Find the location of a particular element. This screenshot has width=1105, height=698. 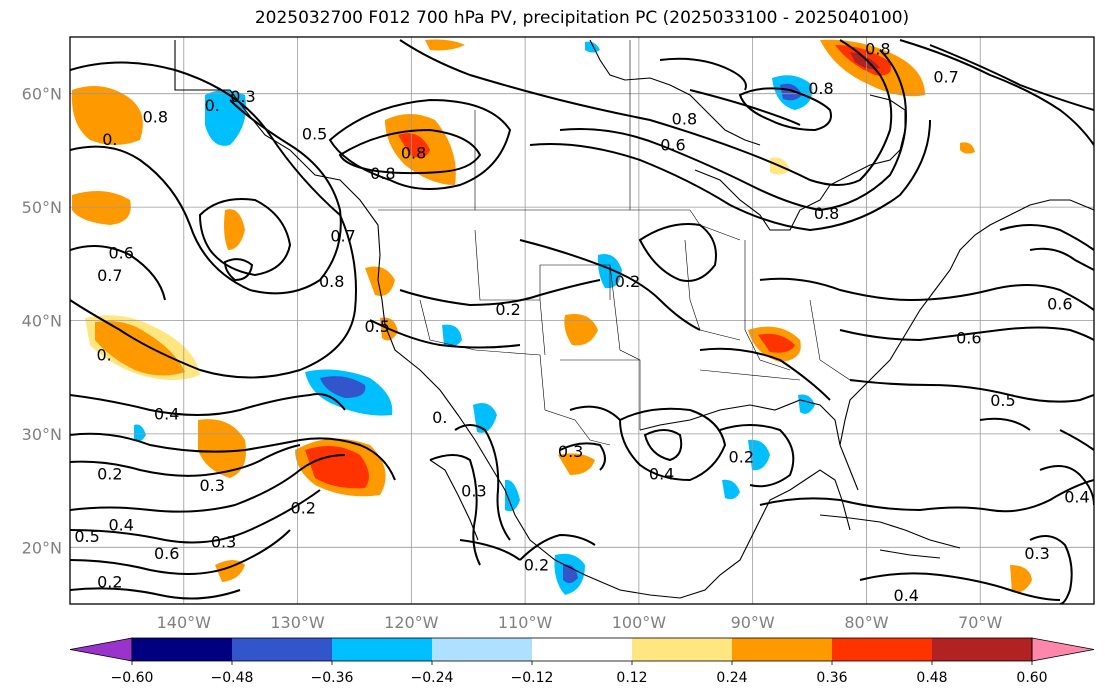

longitude-label: 110°W is located at coordinates (525, 622).